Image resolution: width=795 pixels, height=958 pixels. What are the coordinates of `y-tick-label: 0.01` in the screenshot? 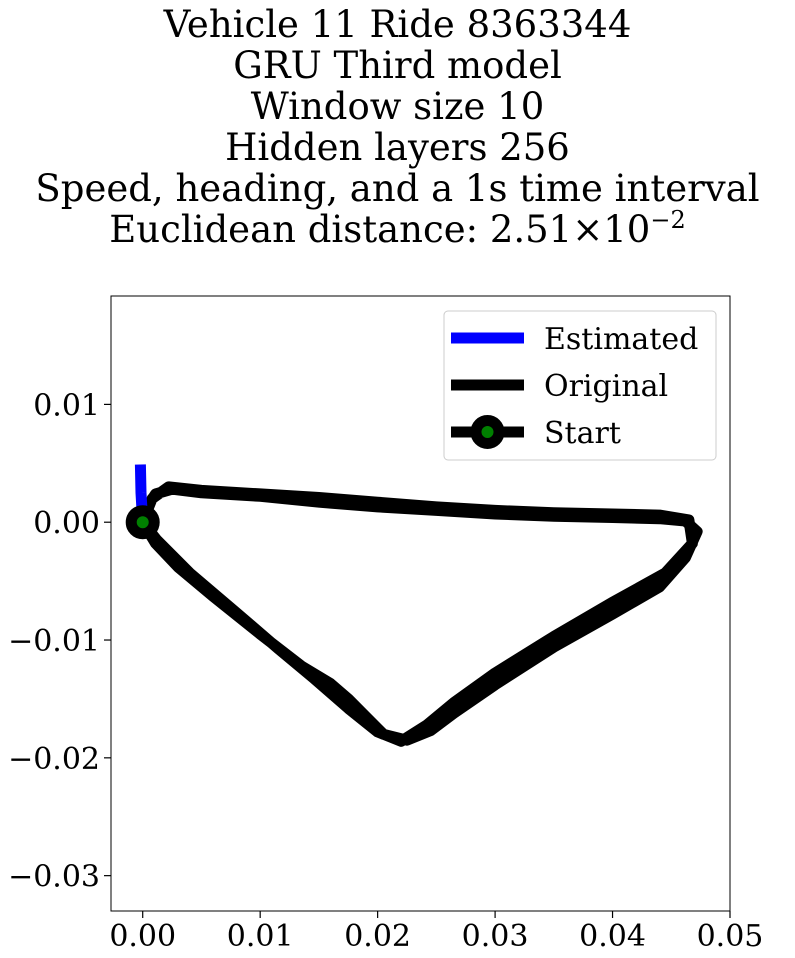 It's located at (66, 405).